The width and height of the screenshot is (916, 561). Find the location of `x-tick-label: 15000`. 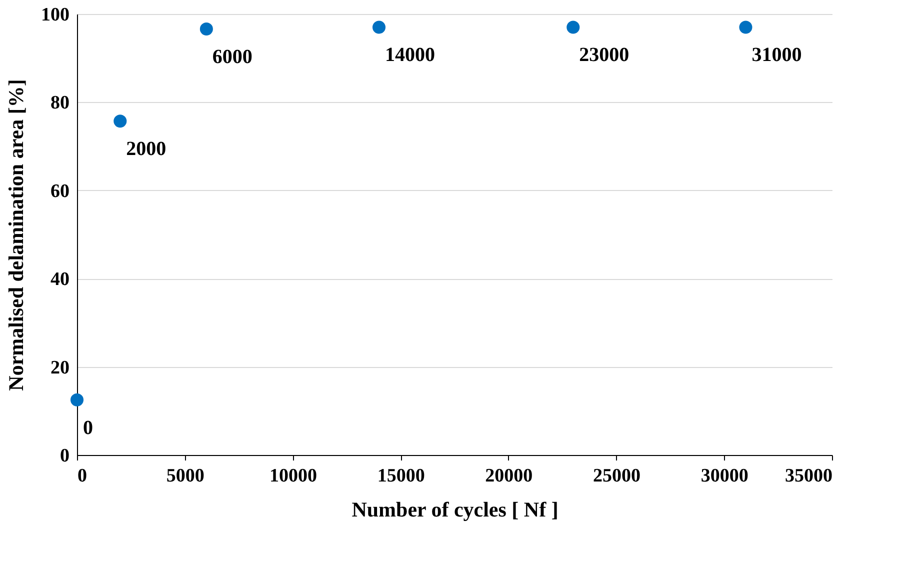

x-tick-label: 15000 is located at coordinates (401, 476).